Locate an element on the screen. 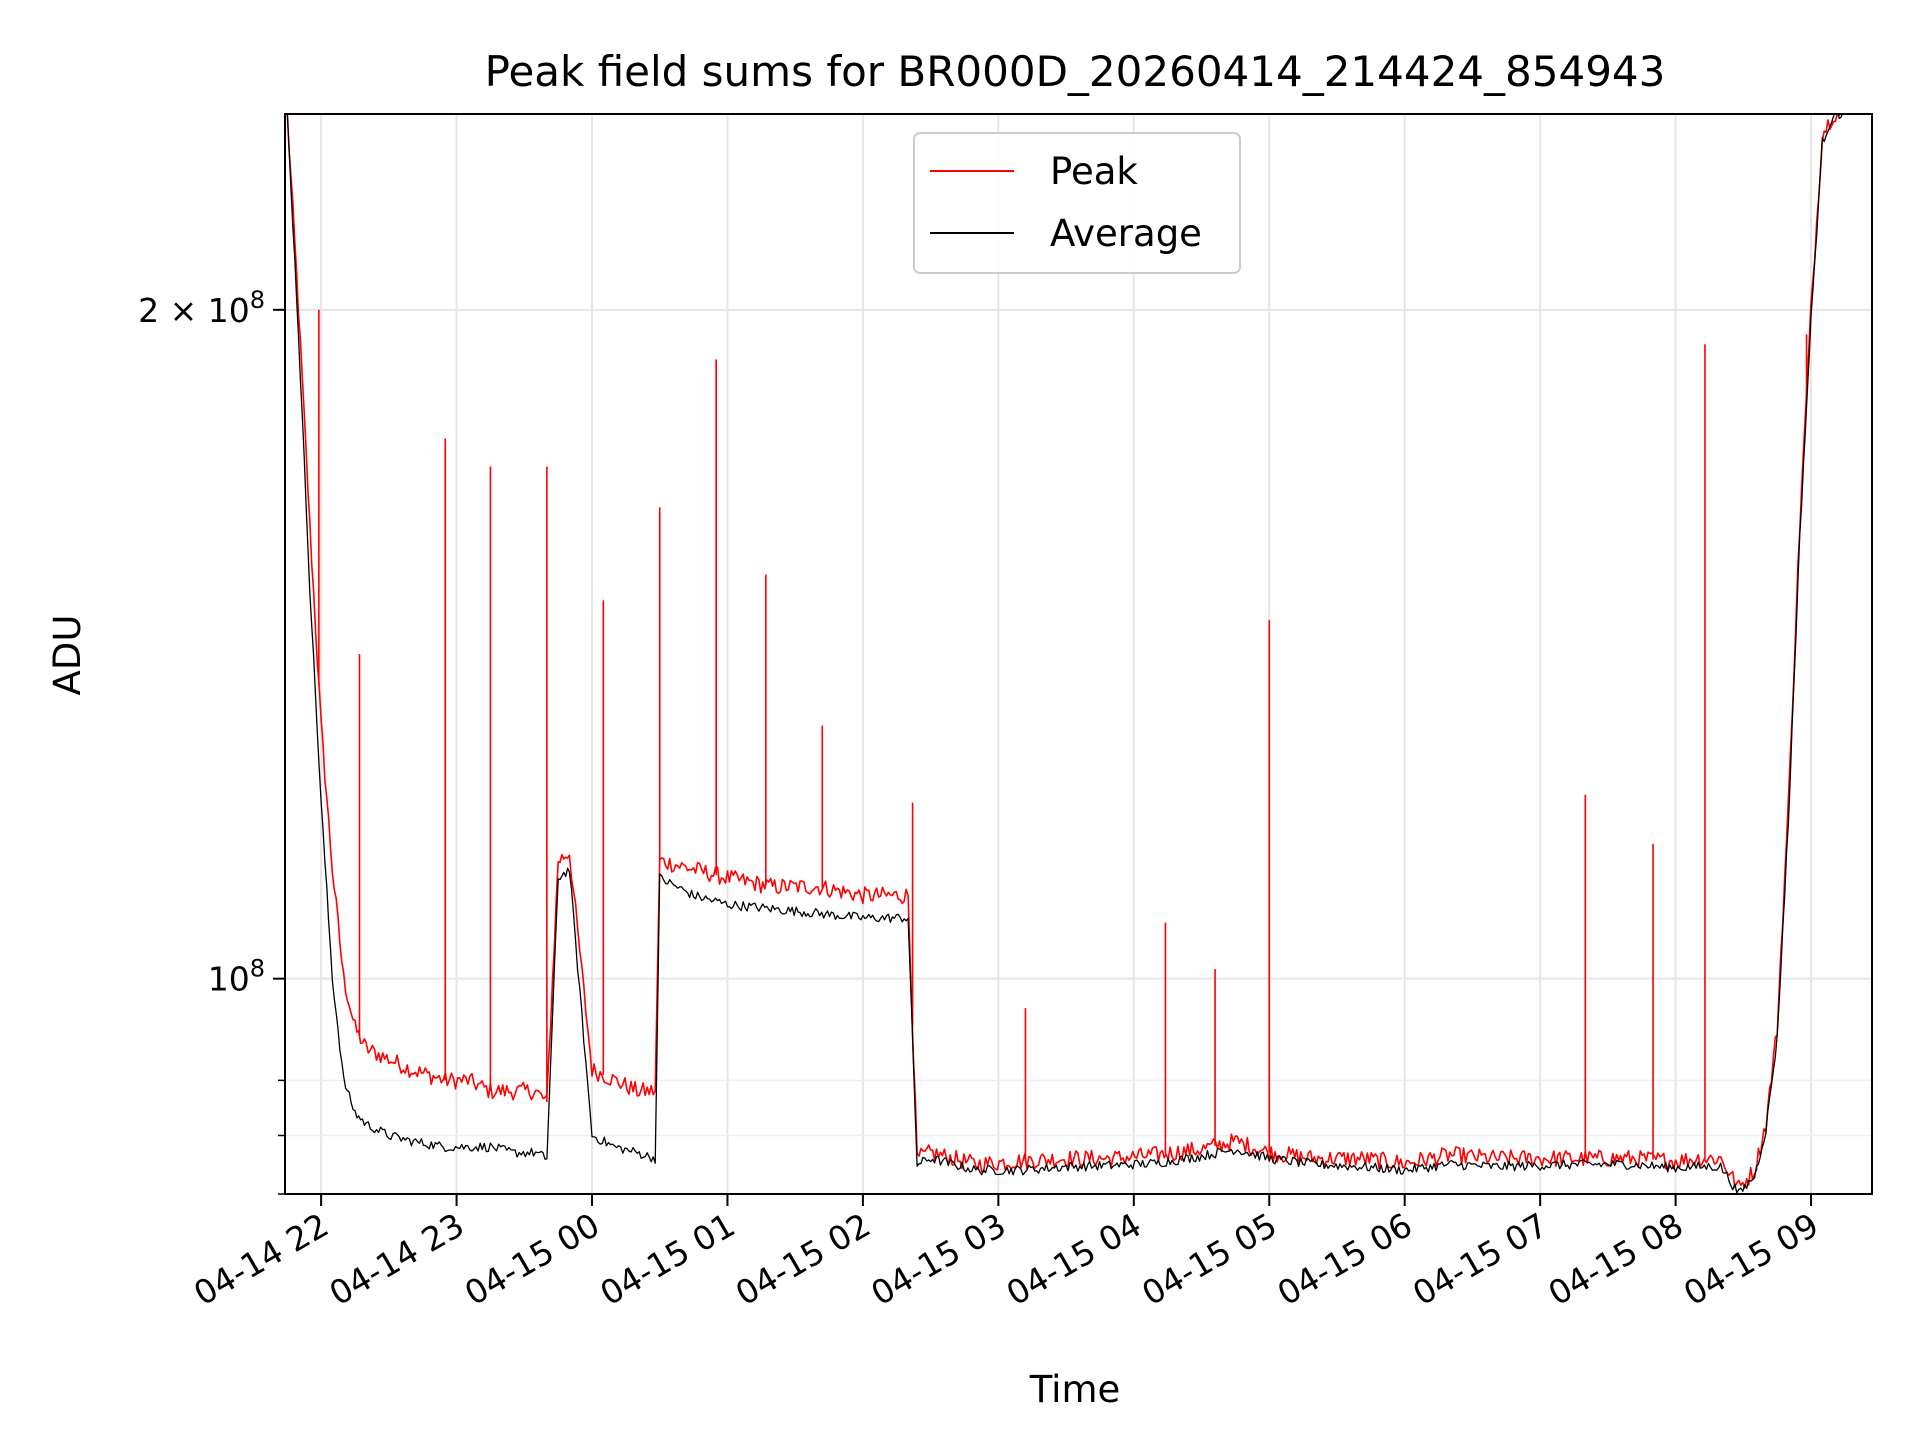  y-axis-ticks: 108 2 × 108 is located at coordinates (211, 740).